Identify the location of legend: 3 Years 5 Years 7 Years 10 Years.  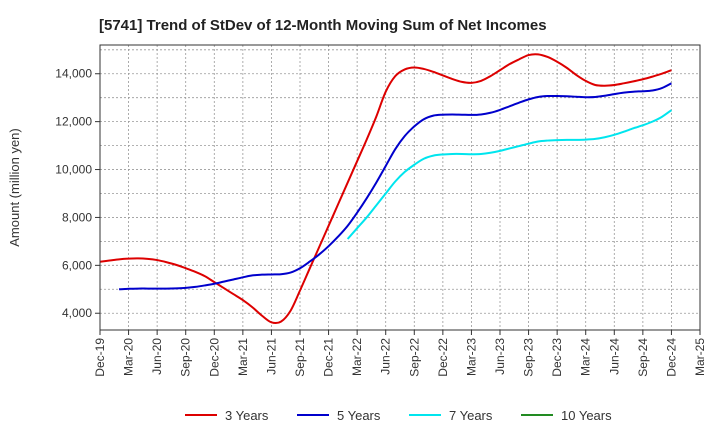
(398, 415).